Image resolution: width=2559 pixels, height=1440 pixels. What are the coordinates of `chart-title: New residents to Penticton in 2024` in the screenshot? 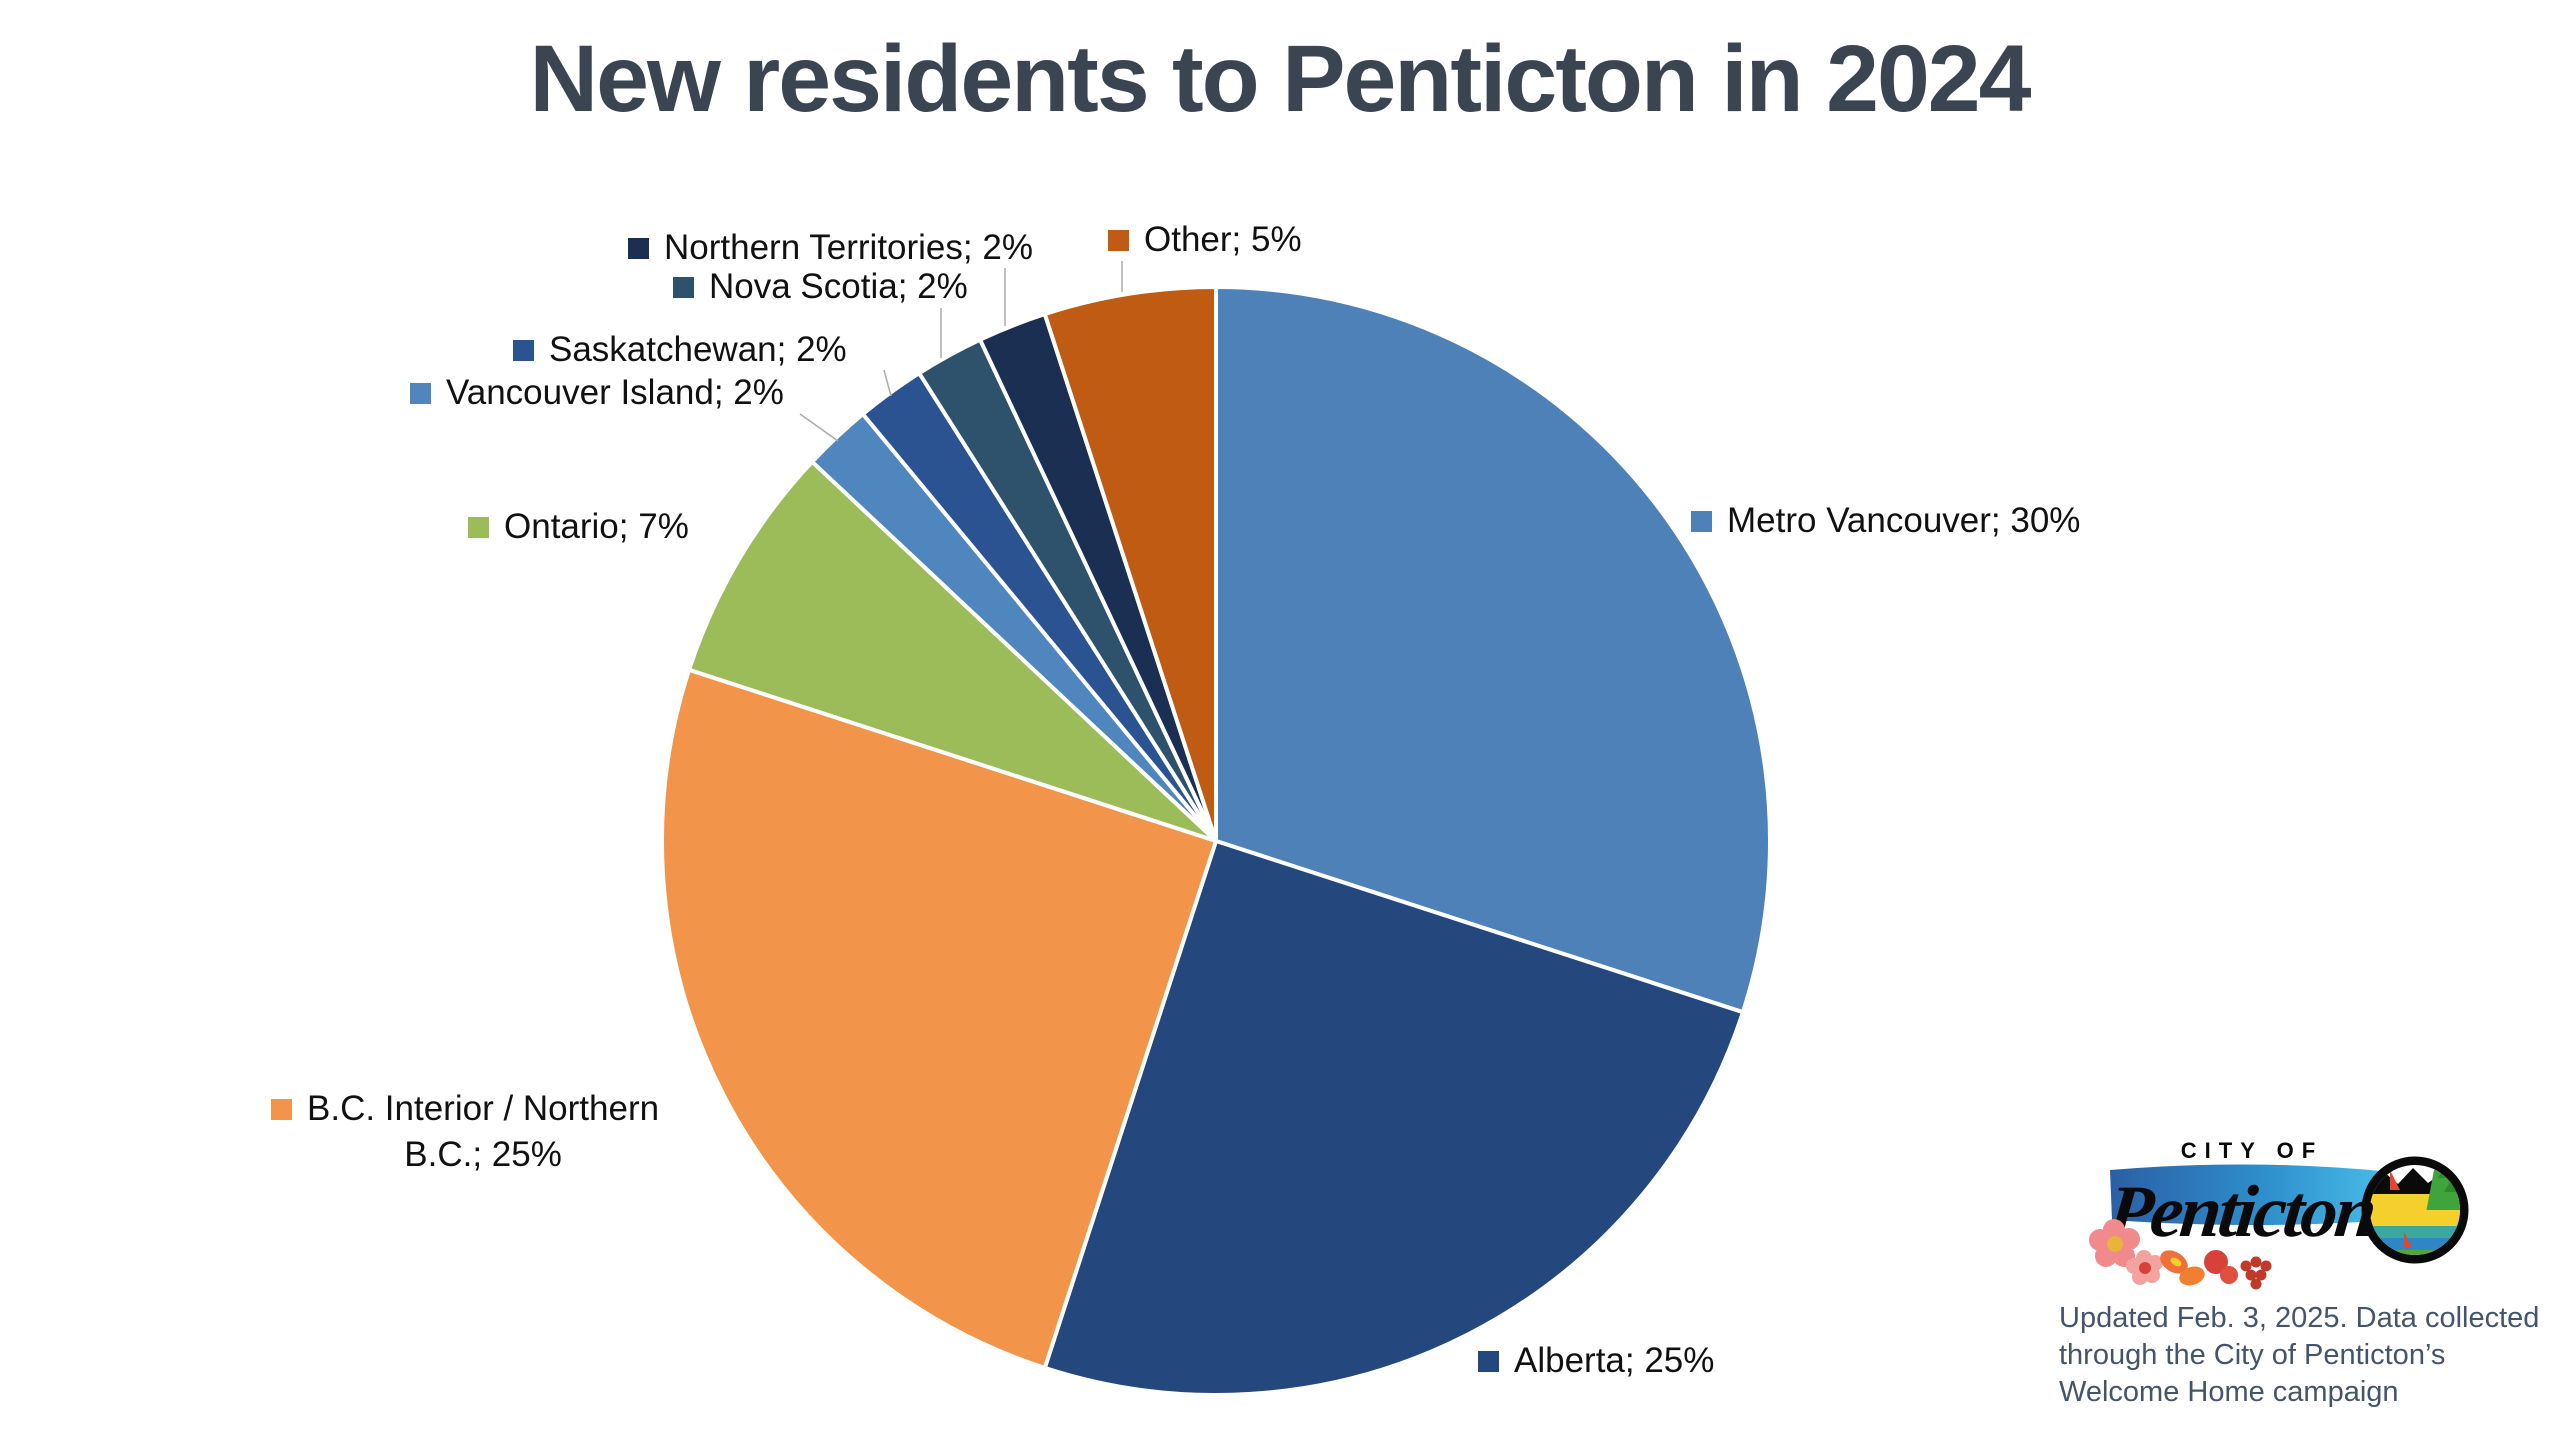 It's located at (1280, 79).